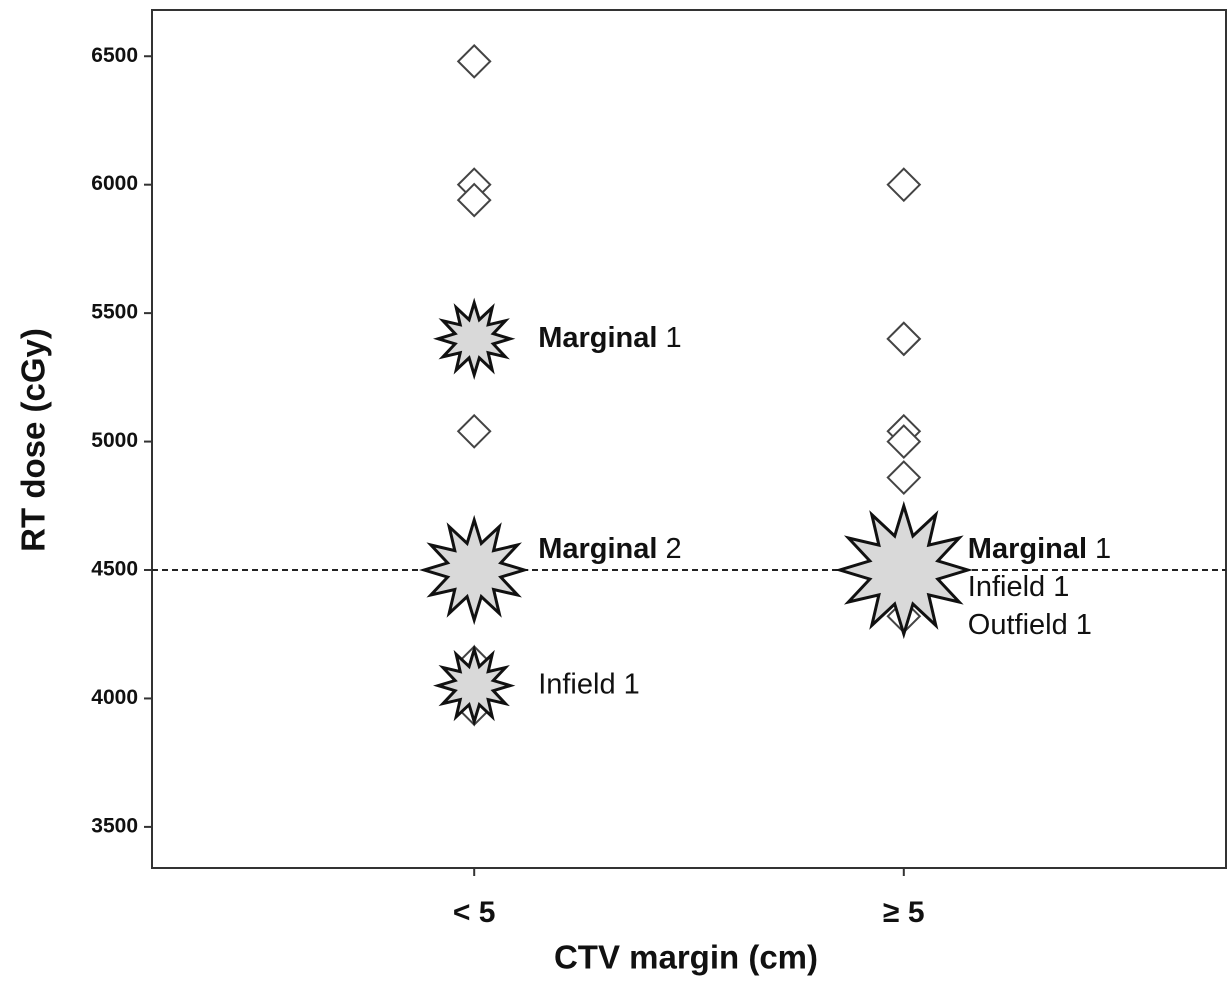  What do you see at coordinates (903, 912) in the screenshot?
I see `x-tick-label: ≥ 5` at bounding box center [903, 912].